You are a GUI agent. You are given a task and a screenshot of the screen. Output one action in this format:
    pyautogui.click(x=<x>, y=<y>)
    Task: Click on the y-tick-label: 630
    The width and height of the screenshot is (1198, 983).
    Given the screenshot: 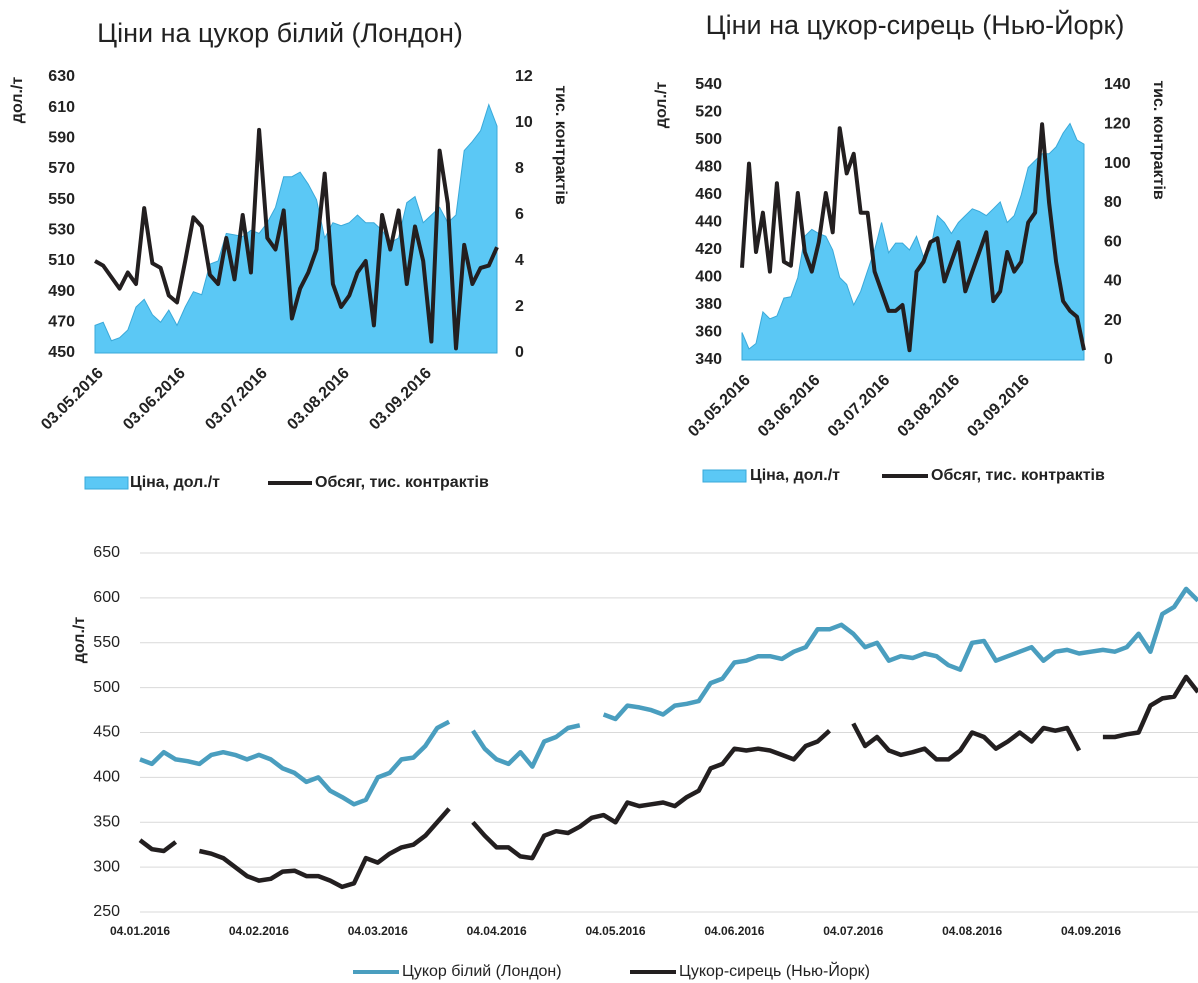 What is the action you would take?
    pyautogui.click(x=61, y=76)
    